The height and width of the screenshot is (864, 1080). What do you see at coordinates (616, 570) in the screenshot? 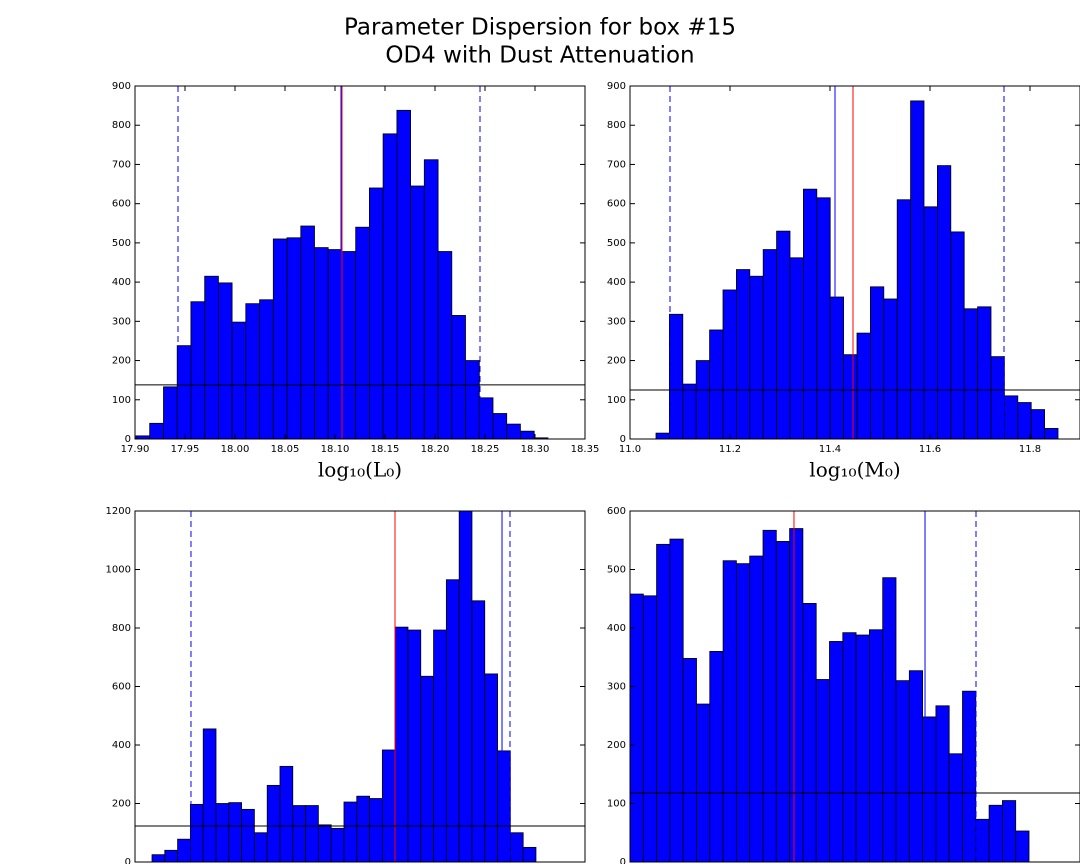
I see `y-tick-label: 500` at bounding box center [616, 570].